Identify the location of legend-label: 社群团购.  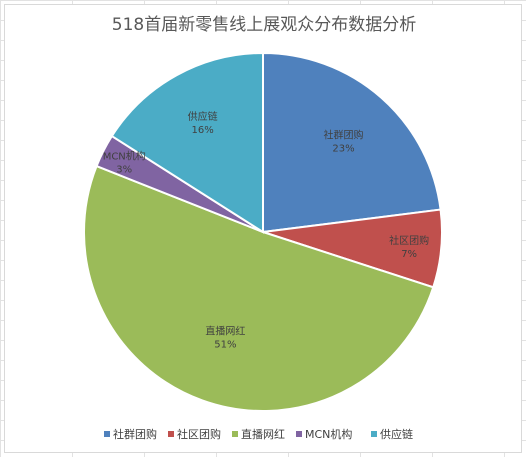
(135, 434).